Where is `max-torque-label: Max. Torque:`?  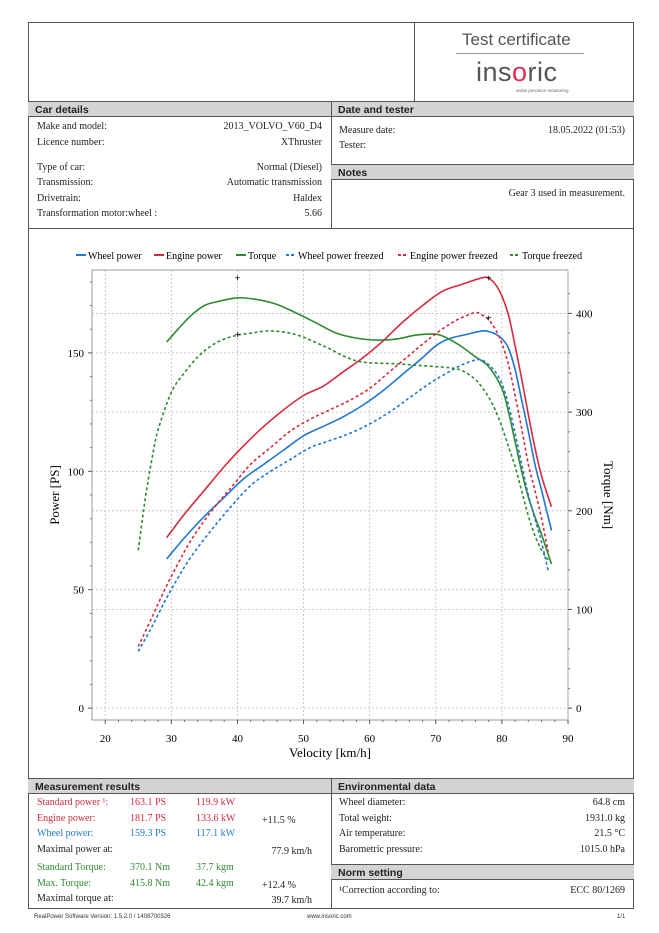 max-torque-label: Max. Torque: is located at coordinates (64, 883).